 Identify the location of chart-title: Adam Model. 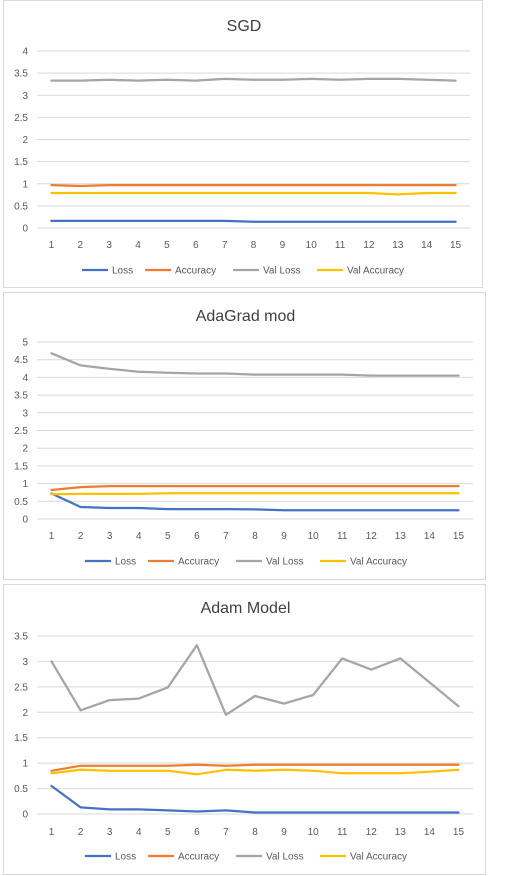
(246, 608).